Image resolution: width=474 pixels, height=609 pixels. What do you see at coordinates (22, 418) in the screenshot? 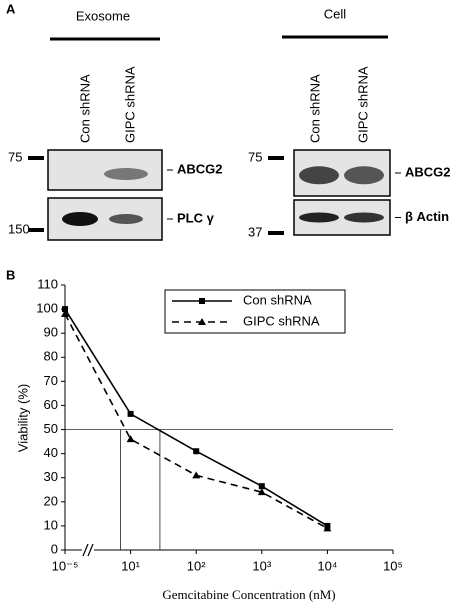
I see `y-axis-label: Viability (%)` at bounding box center [22, 418].